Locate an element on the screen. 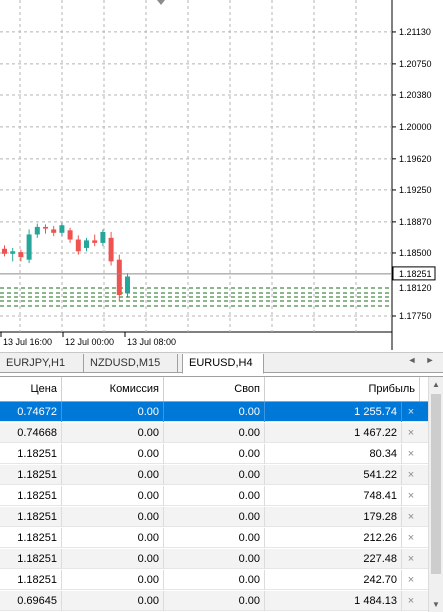 The width and height of the screenshot is (443, 612). tab-nzdusd-m15: NZDUSD,M15 is located at coordinates (131, 363).